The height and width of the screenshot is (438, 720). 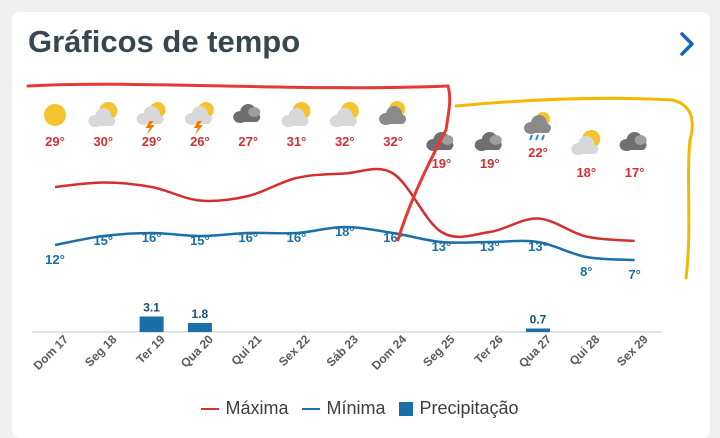 I want to click on legend-precip: Precipitação, so click(x=459, y=408).